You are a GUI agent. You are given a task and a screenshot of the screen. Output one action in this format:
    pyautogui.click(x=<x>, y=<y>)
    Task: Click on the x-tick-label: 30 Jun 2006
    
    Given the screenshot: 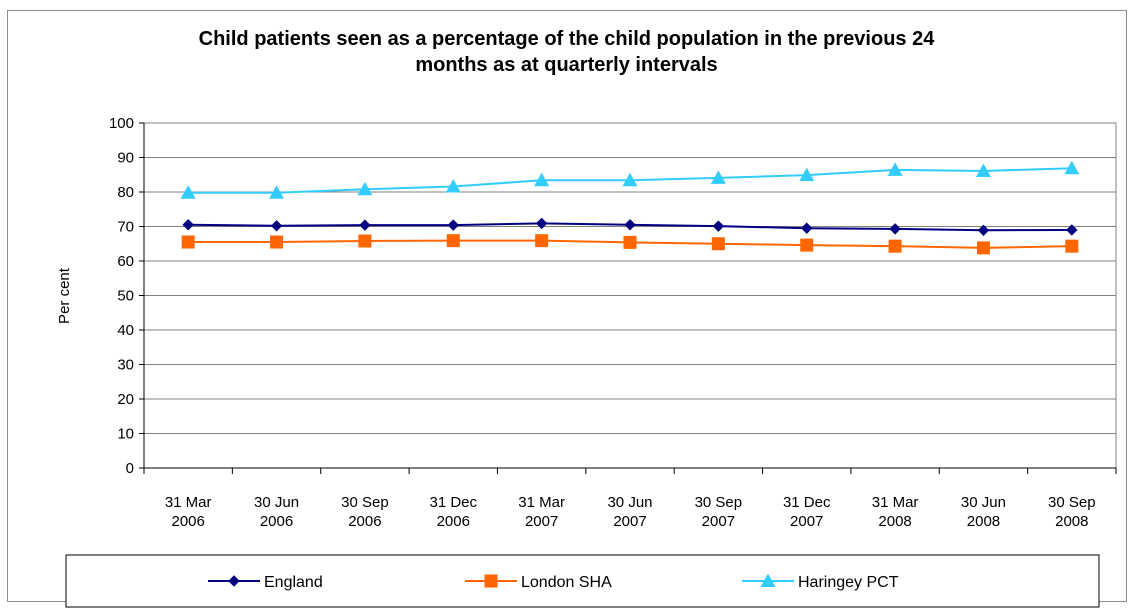 What is the action you would take?
    pyautogui.click(x=276, y=512)
    